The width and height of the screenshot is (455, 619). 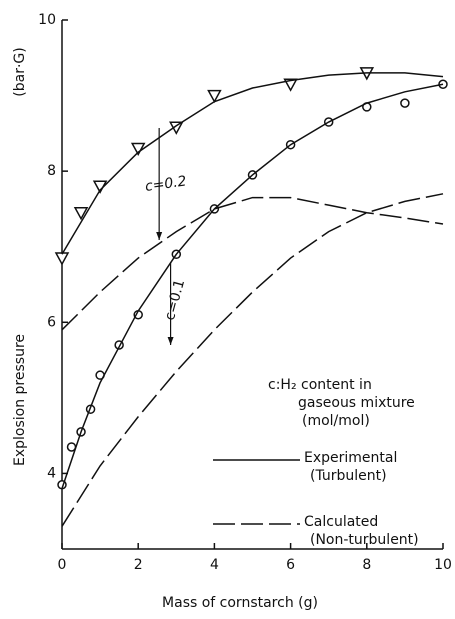 What do you see at coordinates (51, 322) in the screenshot?
I see `y-tick-label: 6` at bounding box center [51, 322].